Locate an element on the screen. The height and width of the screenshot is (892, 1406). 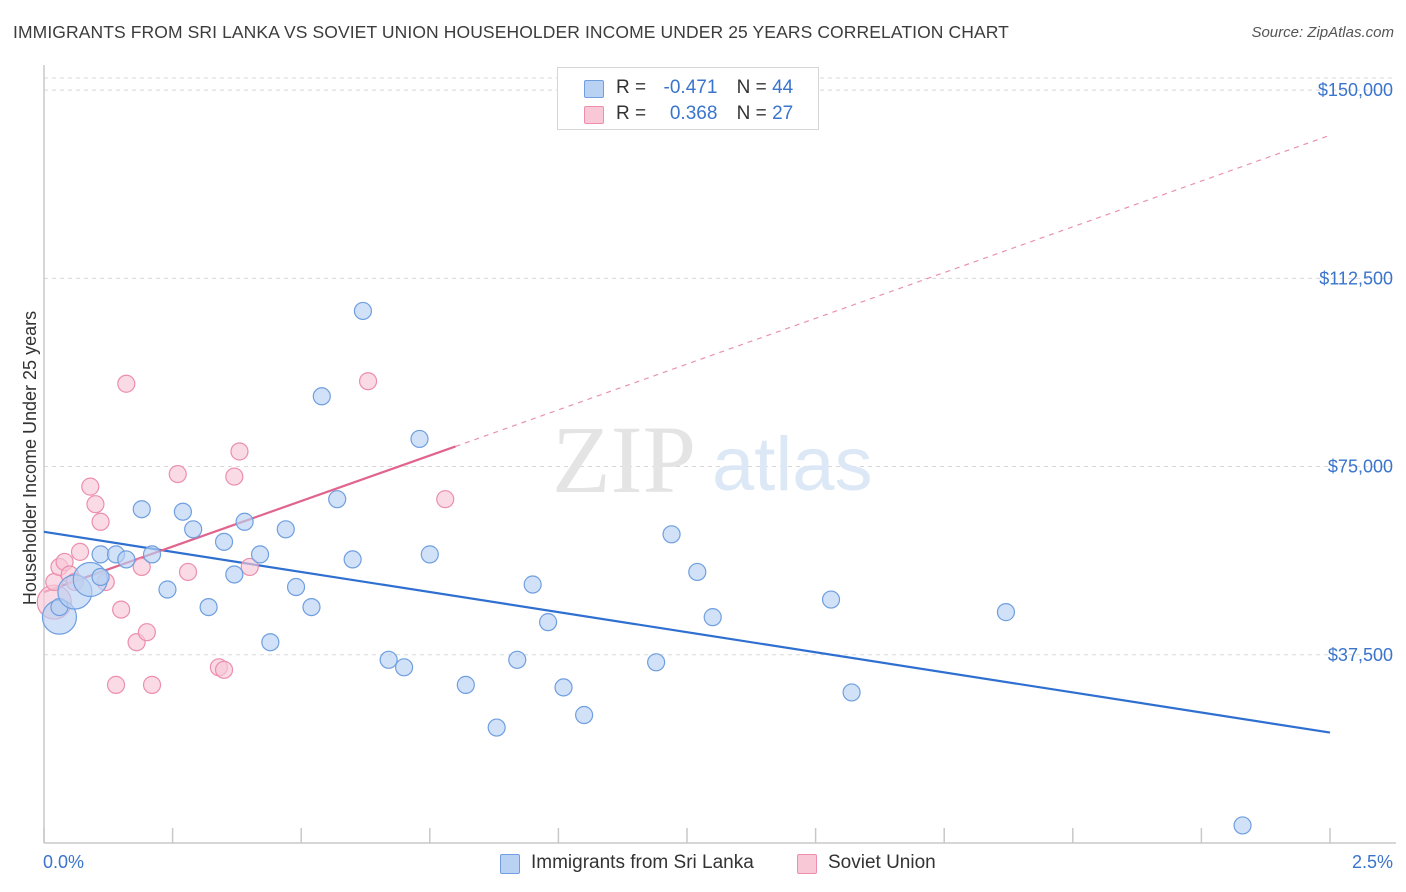
x-axis-max-label: 2.5% is located at coordinates (1372, 862).